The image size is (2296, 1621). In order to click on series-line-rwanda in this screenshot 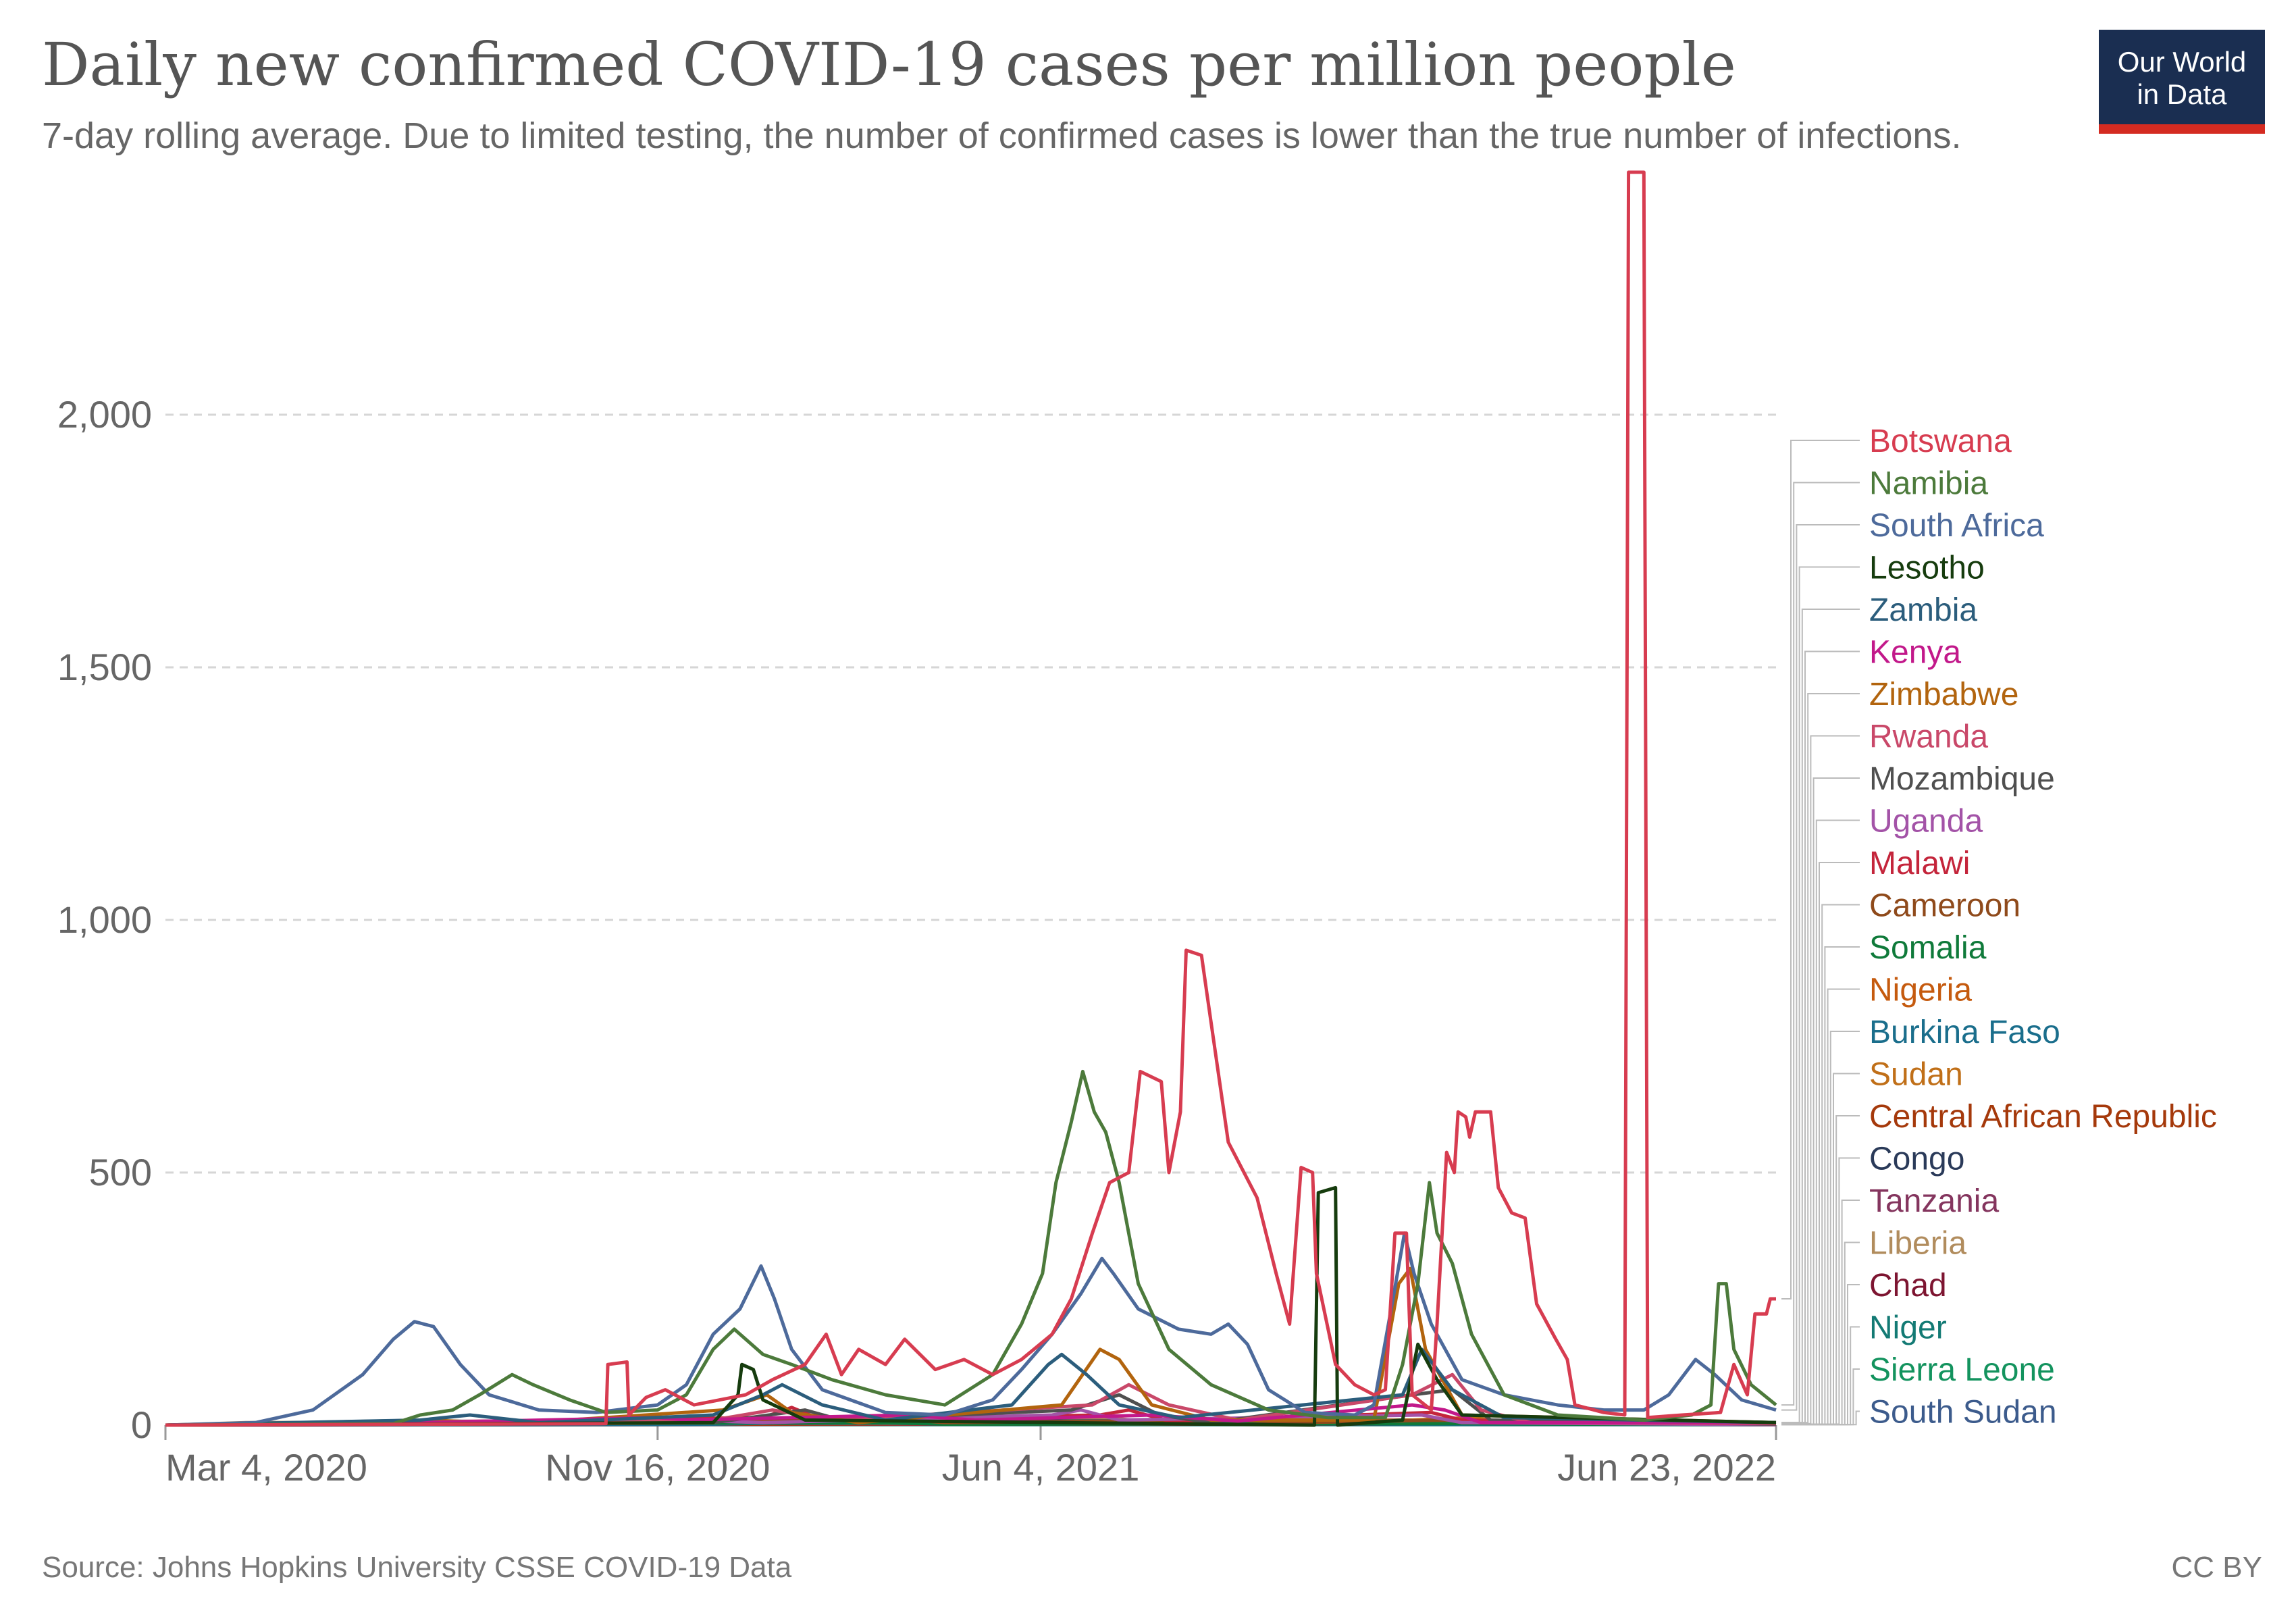, I will do `click(971, 1399)`.